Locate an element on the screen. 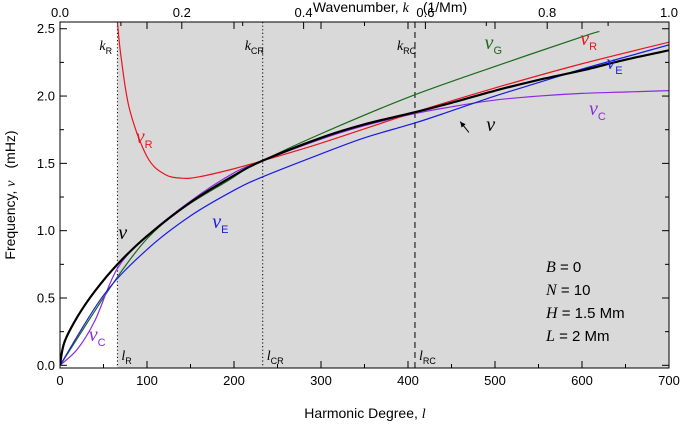 This screenshot has width=683, height=432. pointer-arrow is located at coordinates (464, 127).